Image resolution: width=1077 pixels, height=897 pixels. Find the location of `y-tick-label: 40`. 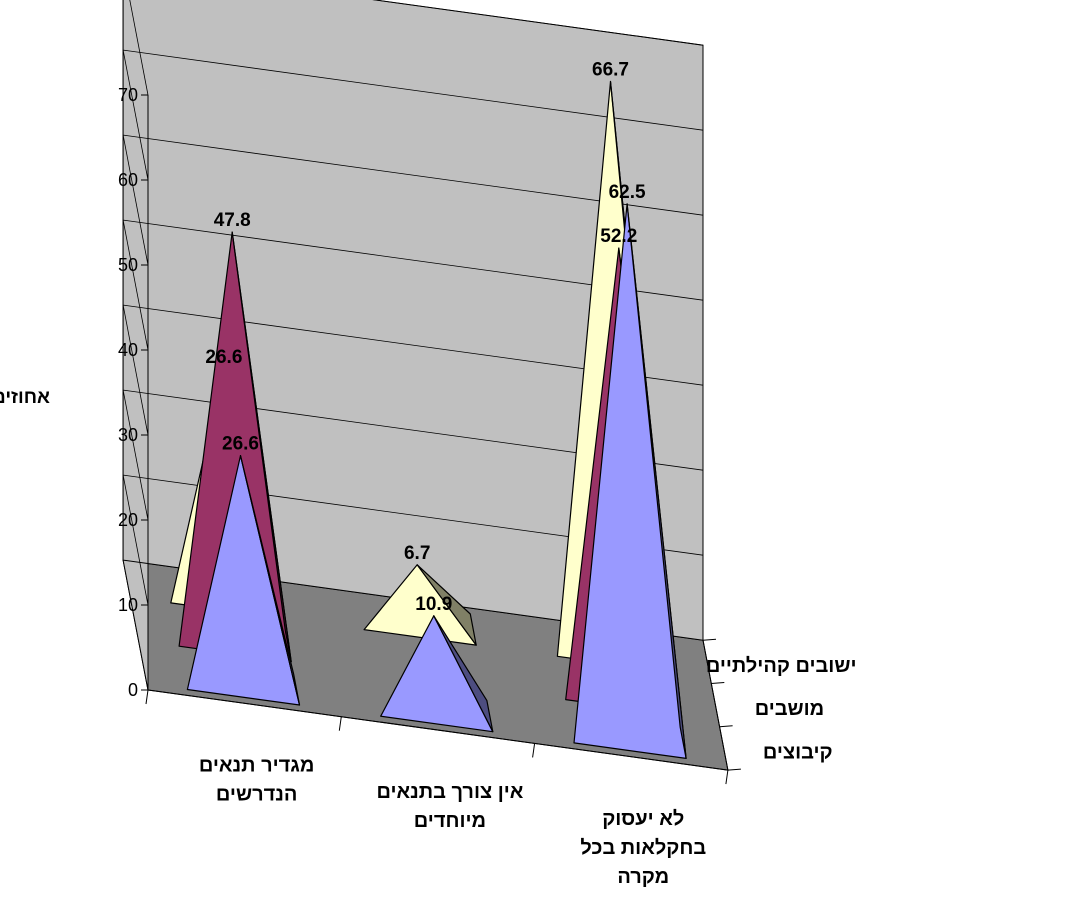

y-tick-label: 40 is located at coordinates (128, 350).